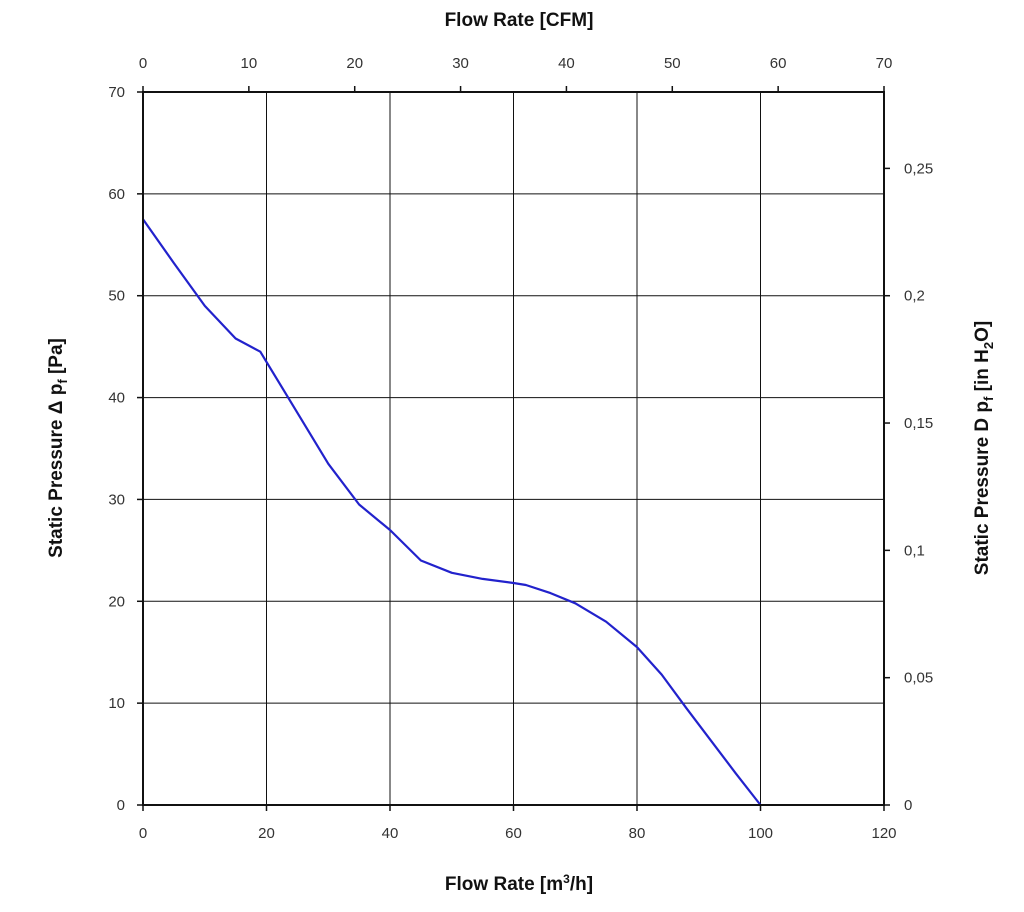 This screenshot has width=1024, height=912. I want to click on right-tick-label: 0,05, so click(918, 678).